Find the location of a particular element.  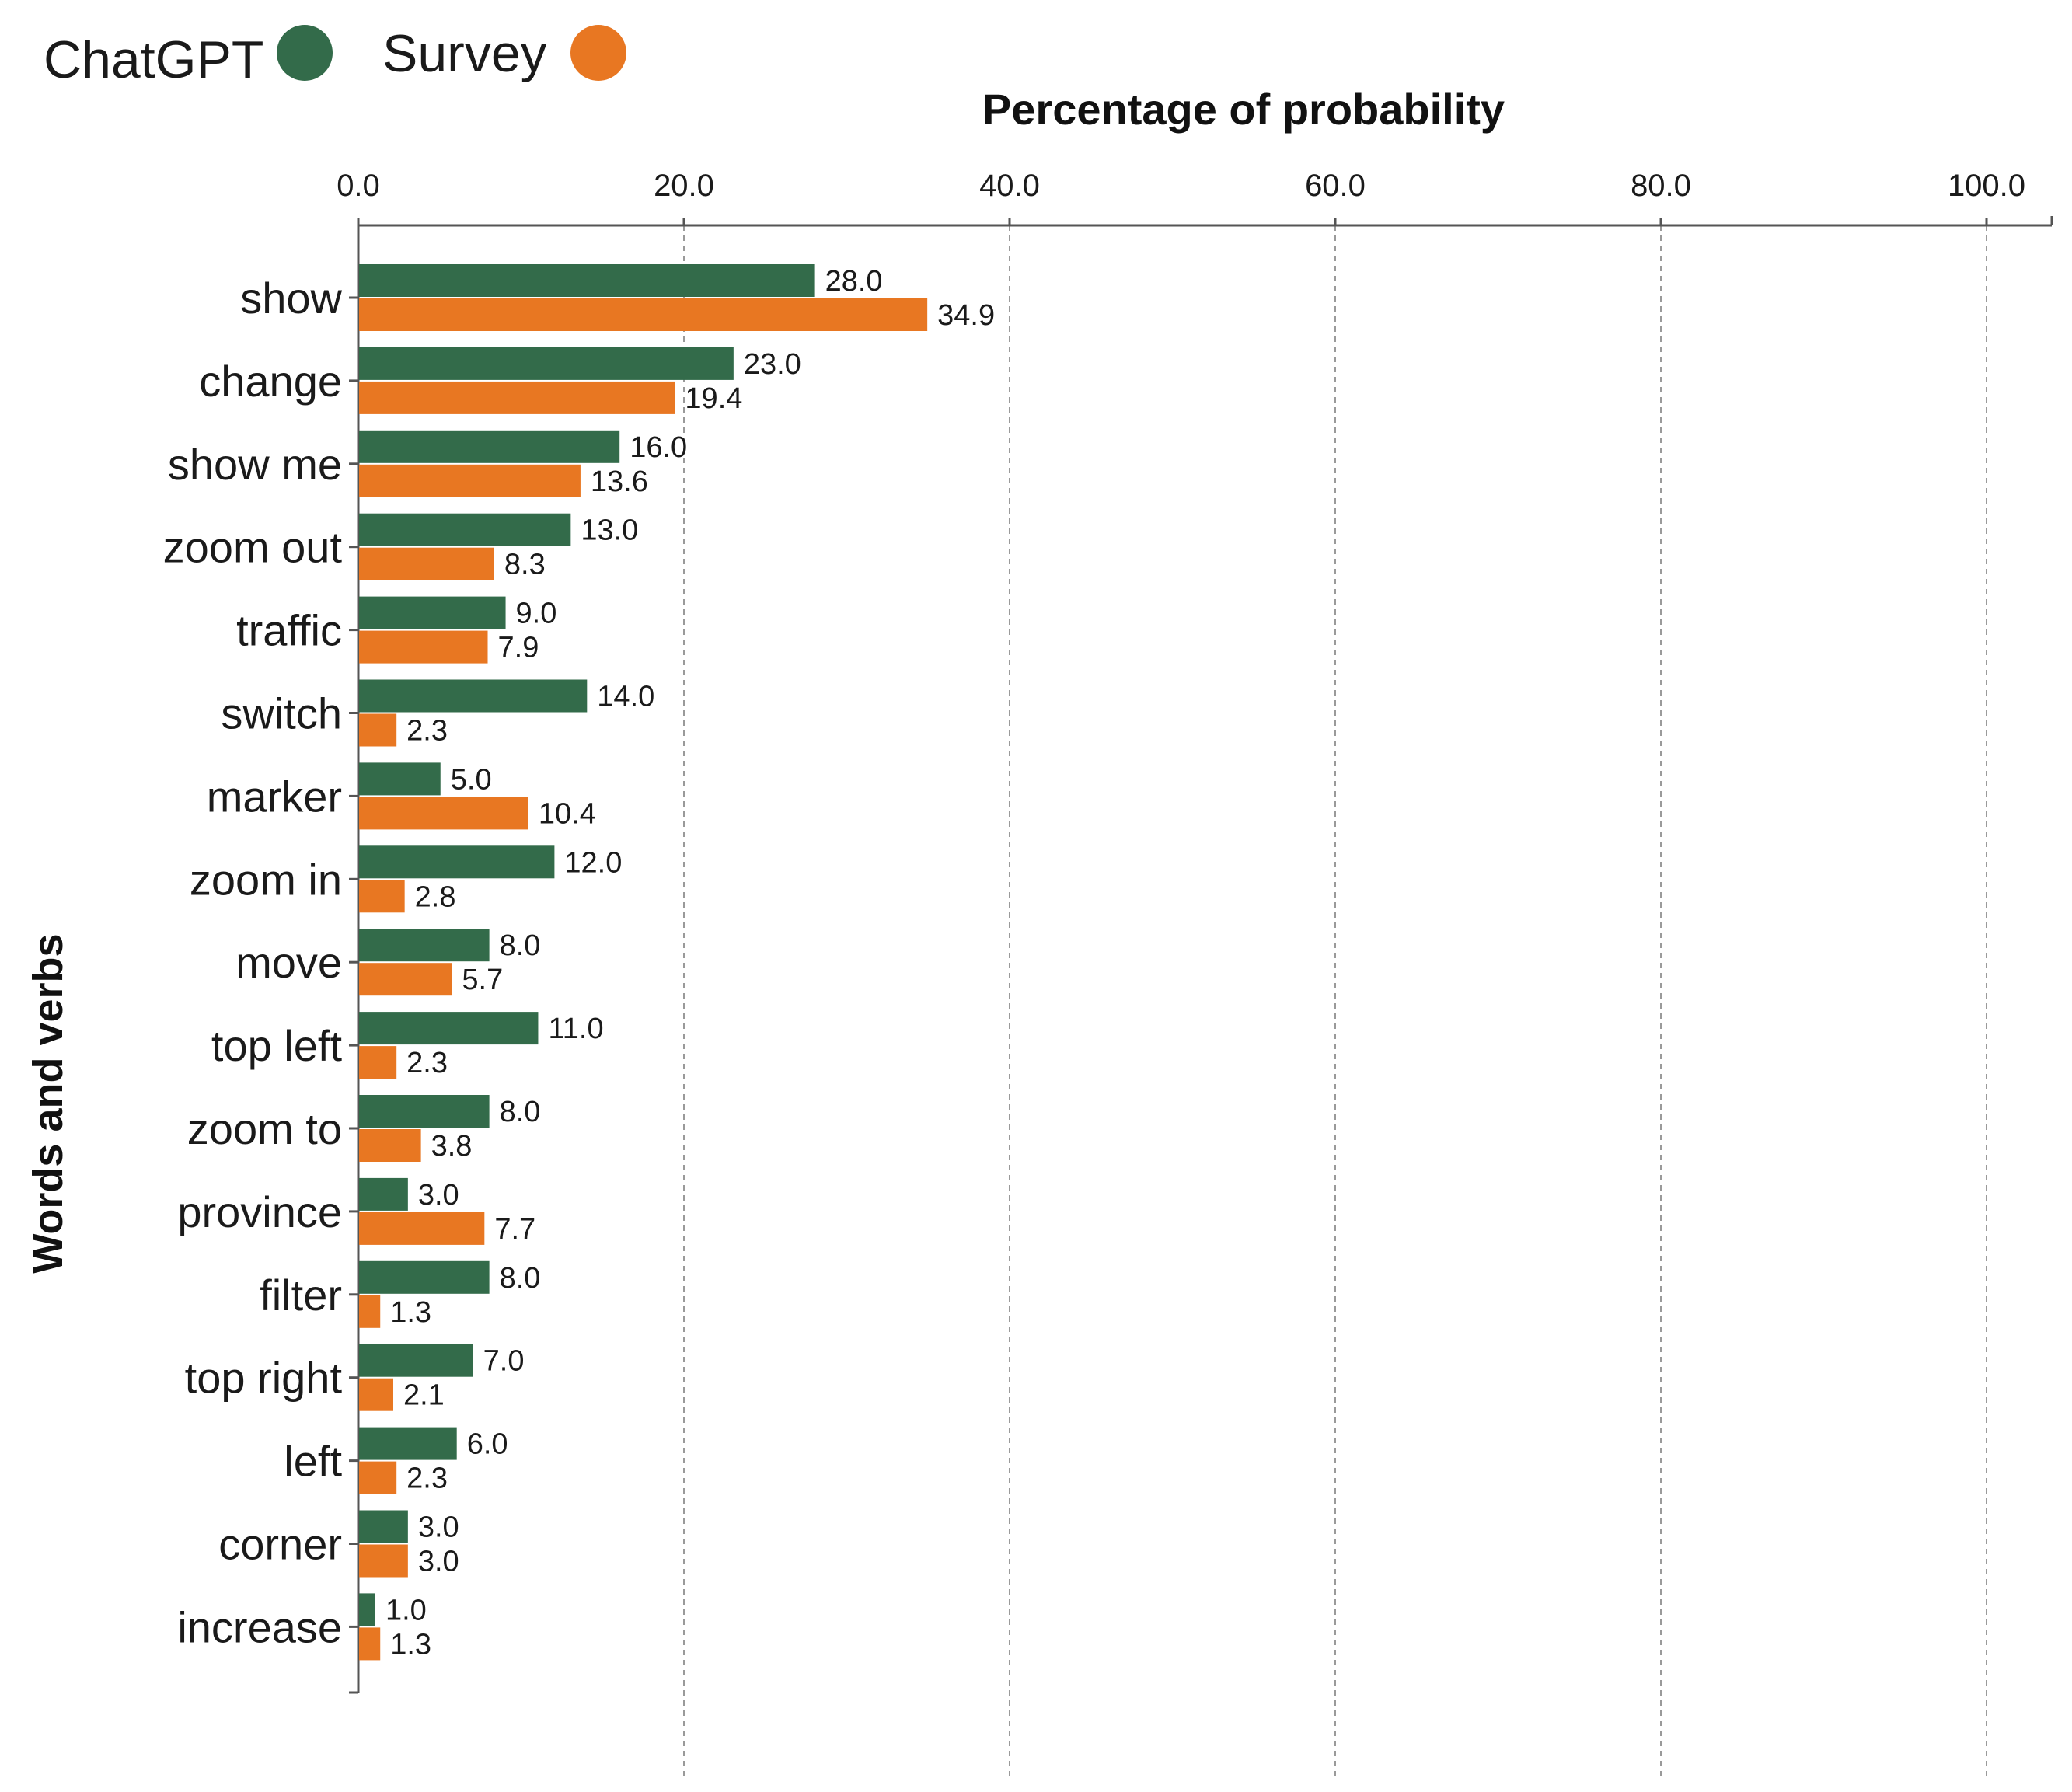

x-tick-label: 60.0 is located at coordinates (1335, 186).